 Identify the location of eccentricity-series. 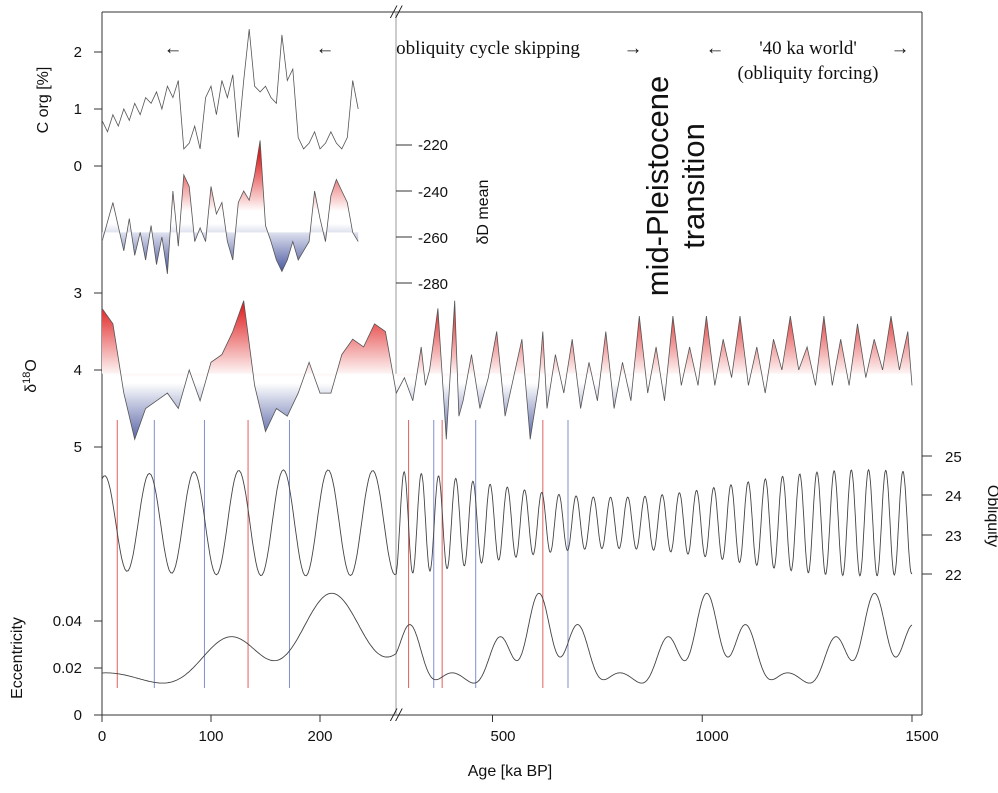
(507, 638).